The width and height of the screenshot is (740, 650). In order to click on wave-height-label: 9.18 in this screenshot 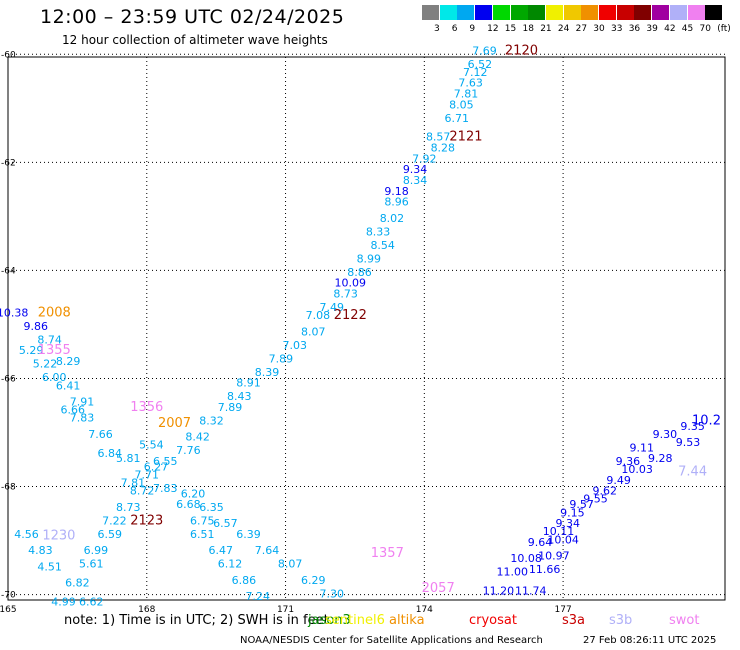, I will do `click(396, 191)`.